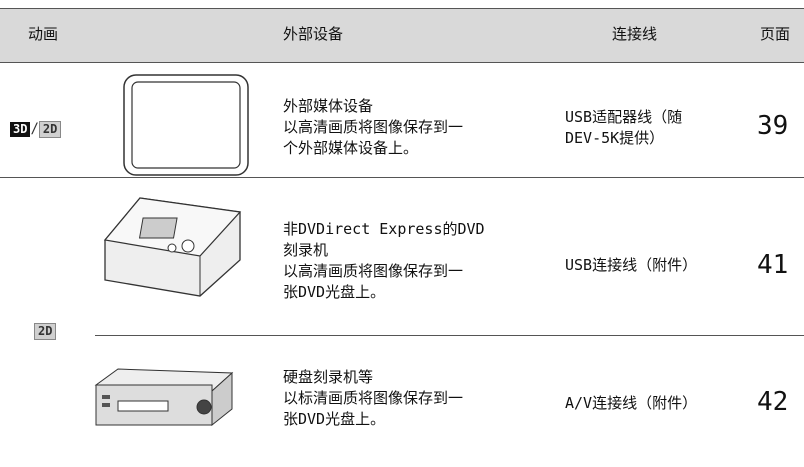 The image size is (804, 467). I want to click on header-cell: 连接线, so click(635, 34).